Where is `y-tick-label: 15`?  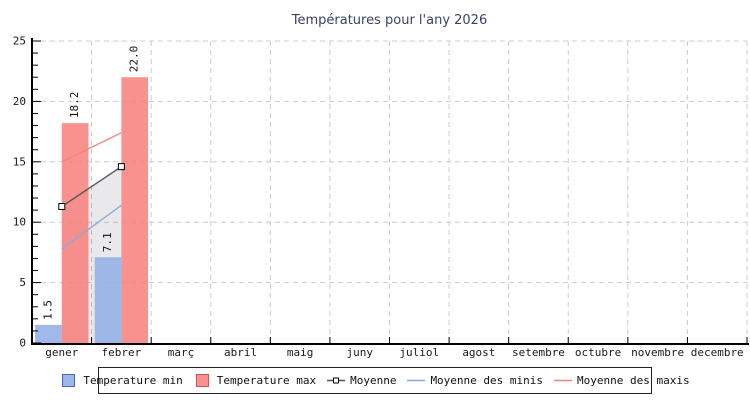 y-tick-label: 15 is located at coordinates (19, 161).